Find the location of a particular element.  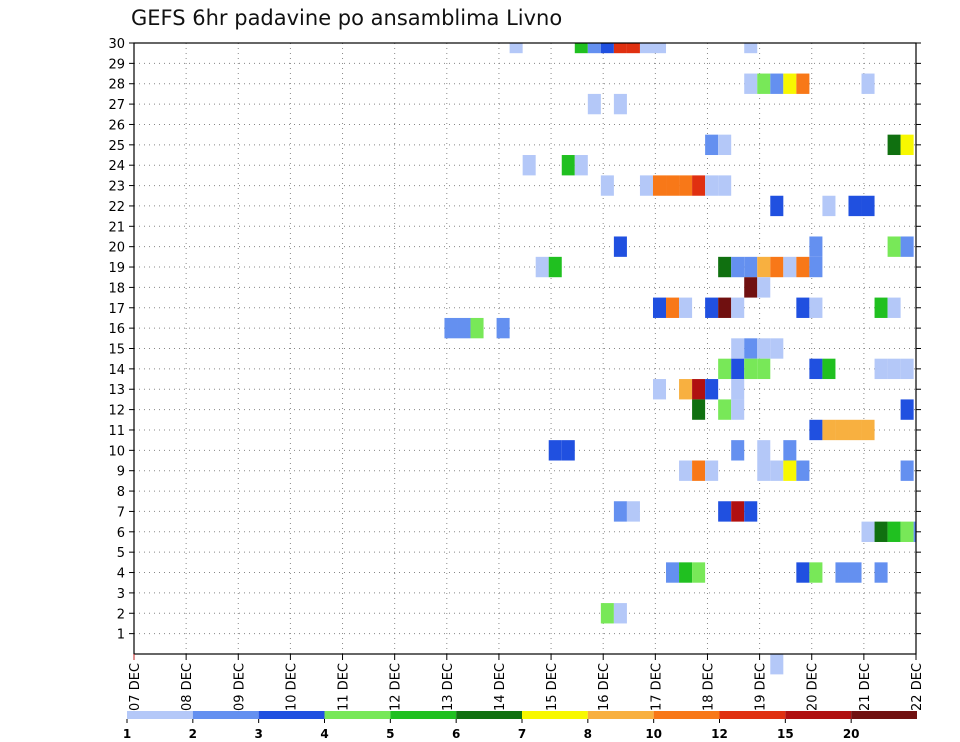

y-tick-label: 23 is located at coordinates (116, 187).